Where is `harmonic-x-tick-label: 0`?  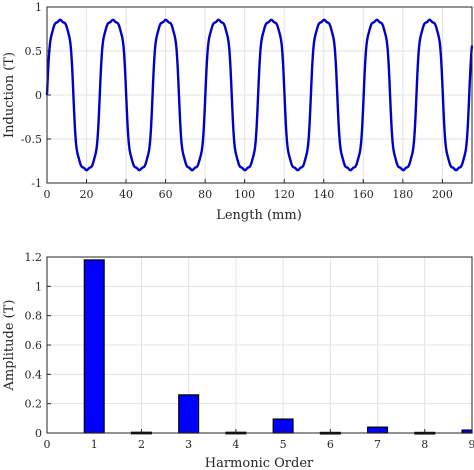 harmonic-x-tick-label: 0 is located at coordinates (47, 444).